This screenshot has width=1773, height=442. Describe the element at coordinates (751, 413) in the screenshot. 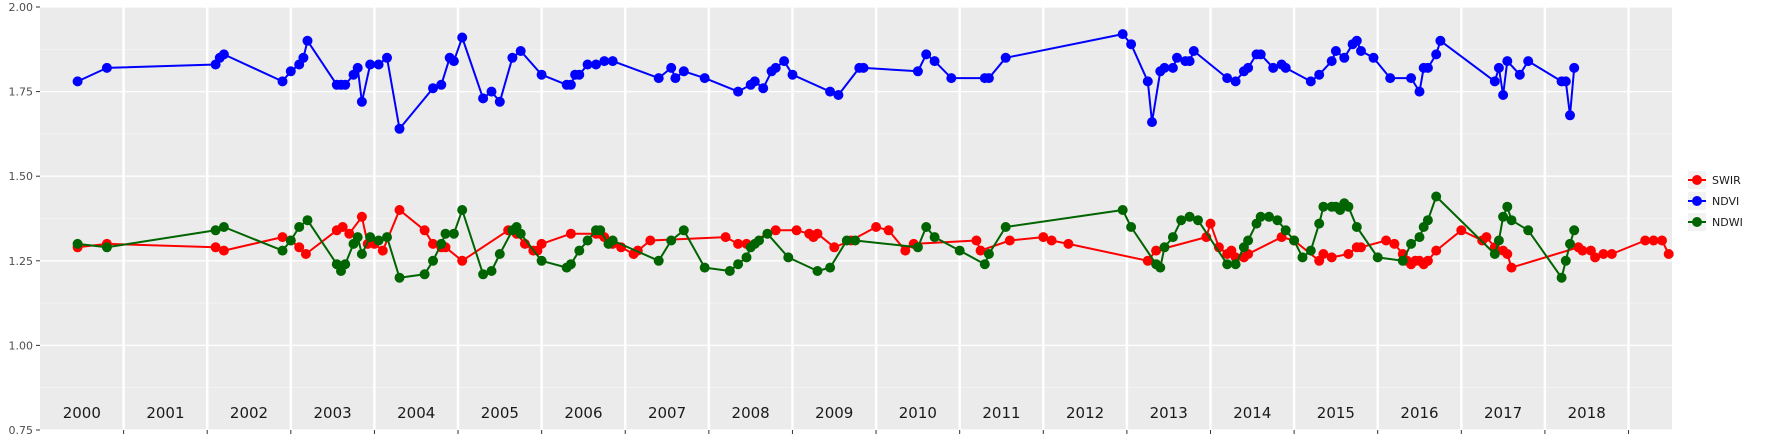

I see `year-label: 2008` at that location.